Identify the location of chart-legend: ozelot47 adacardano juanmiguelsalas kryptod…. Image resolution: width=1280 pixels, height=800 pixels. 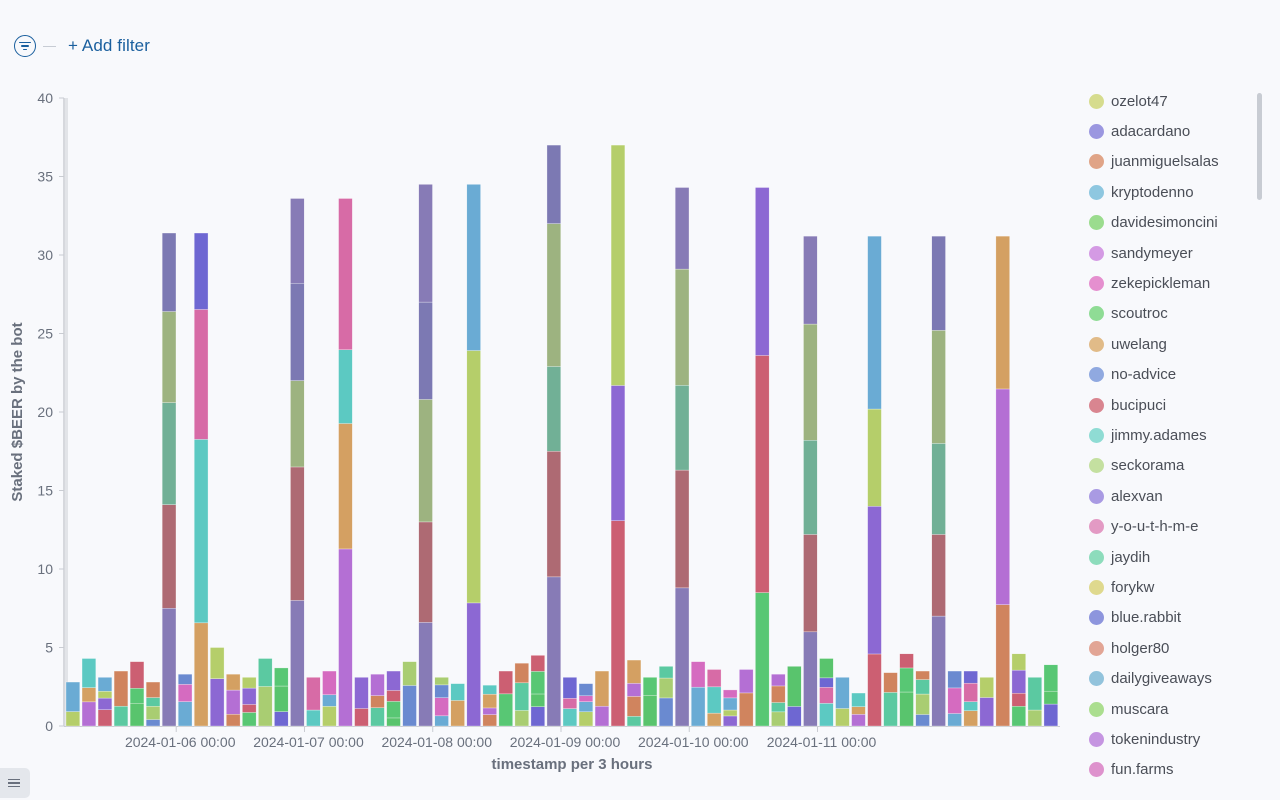
(1168, 436).